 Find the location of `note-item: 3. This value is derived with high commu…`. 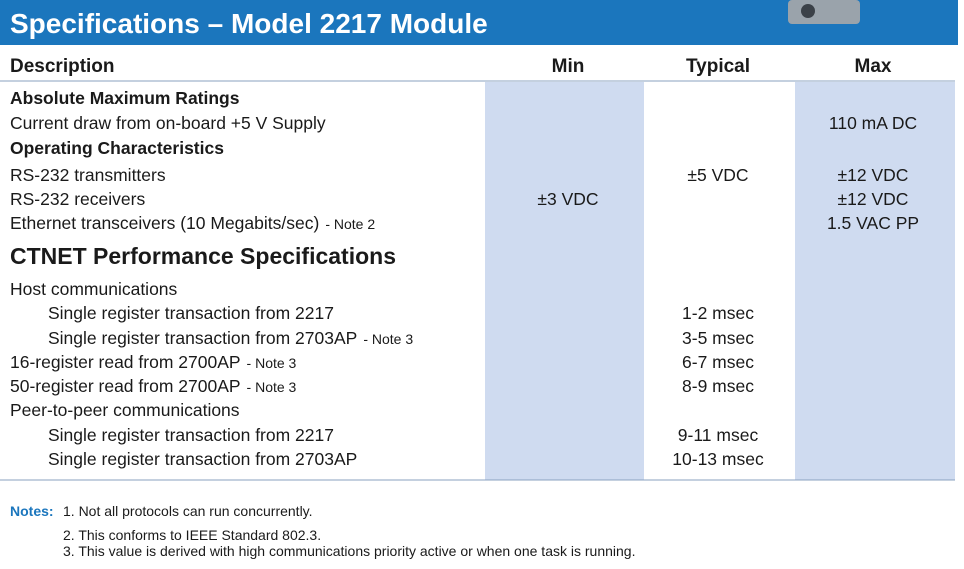

note-item: 3. This value is derived with high commu… is located at coordinates (349, 551).